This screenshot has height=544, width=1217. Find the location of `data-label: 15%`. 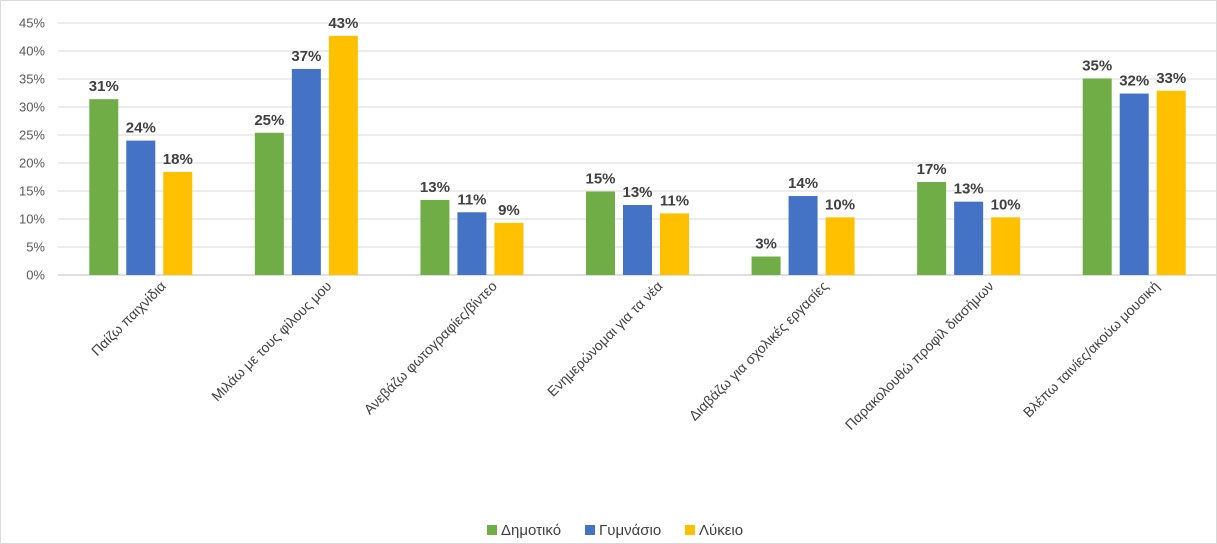

data-label: 15% is located at coordinates (600, 179).